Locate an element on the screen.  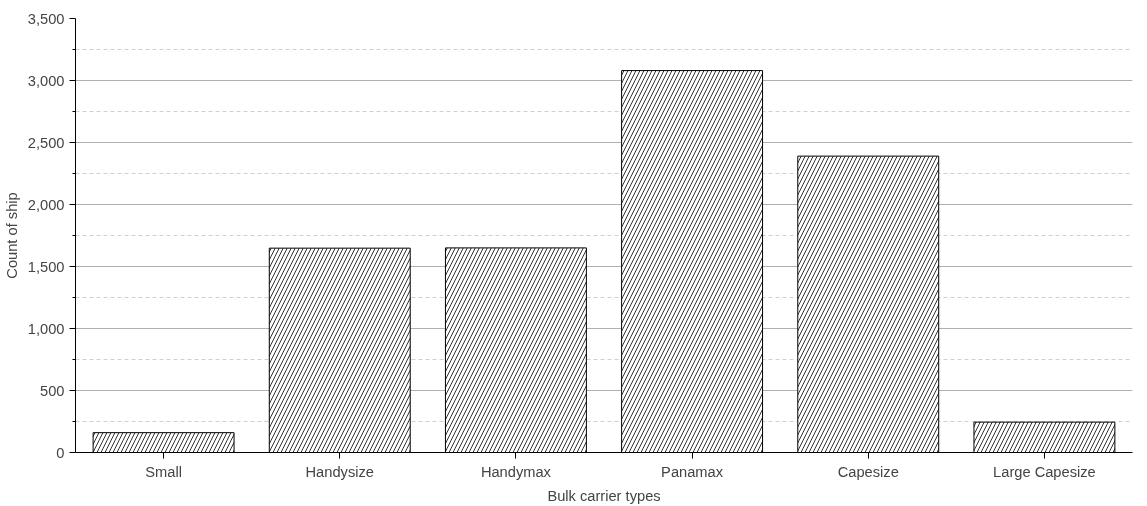
x-axis-title: Bulk carrier types is located at coordinates (604, 495).